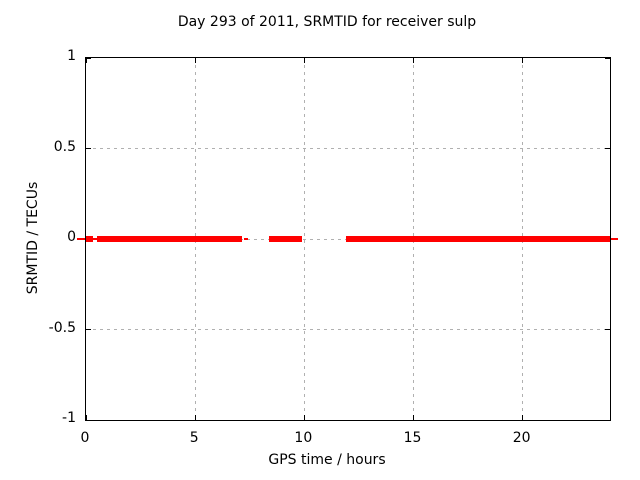  Describe the element at coordinates (303, 438) in the screenshot. I see `x-tick-label-10: 10` at that location.